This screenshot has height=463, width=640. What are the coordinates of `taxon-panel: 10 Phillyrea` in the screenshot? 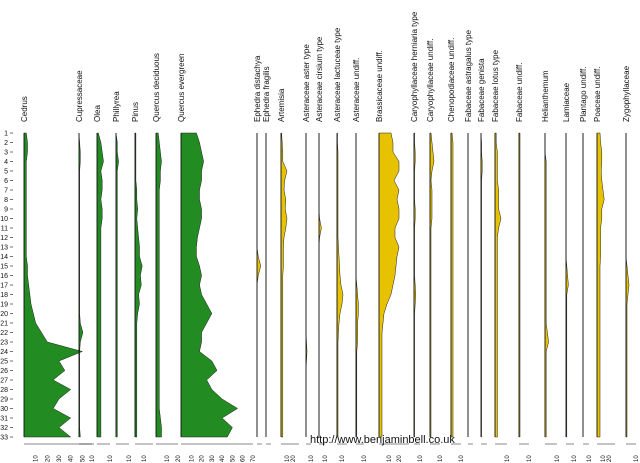 It's located at (122, 276).